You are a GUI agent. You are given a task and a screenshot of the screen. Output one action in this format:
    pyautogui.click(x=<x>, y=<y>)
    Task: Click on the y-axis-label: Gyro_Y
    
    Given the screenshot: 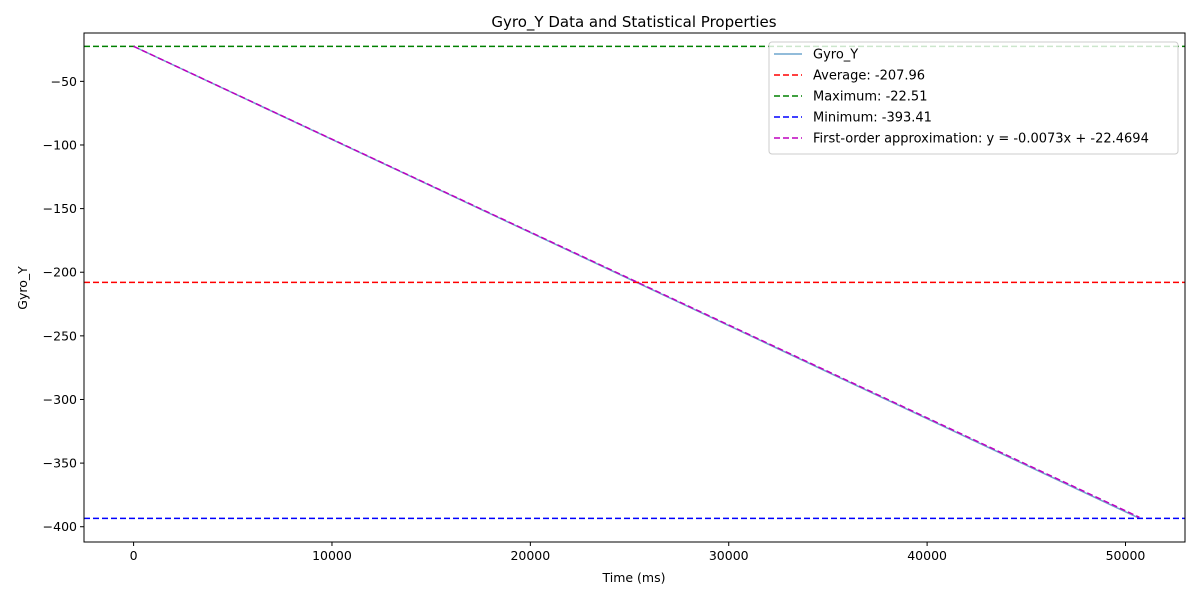 What is the action you would take?
    pyautogui.click(x=22, y=288)
    